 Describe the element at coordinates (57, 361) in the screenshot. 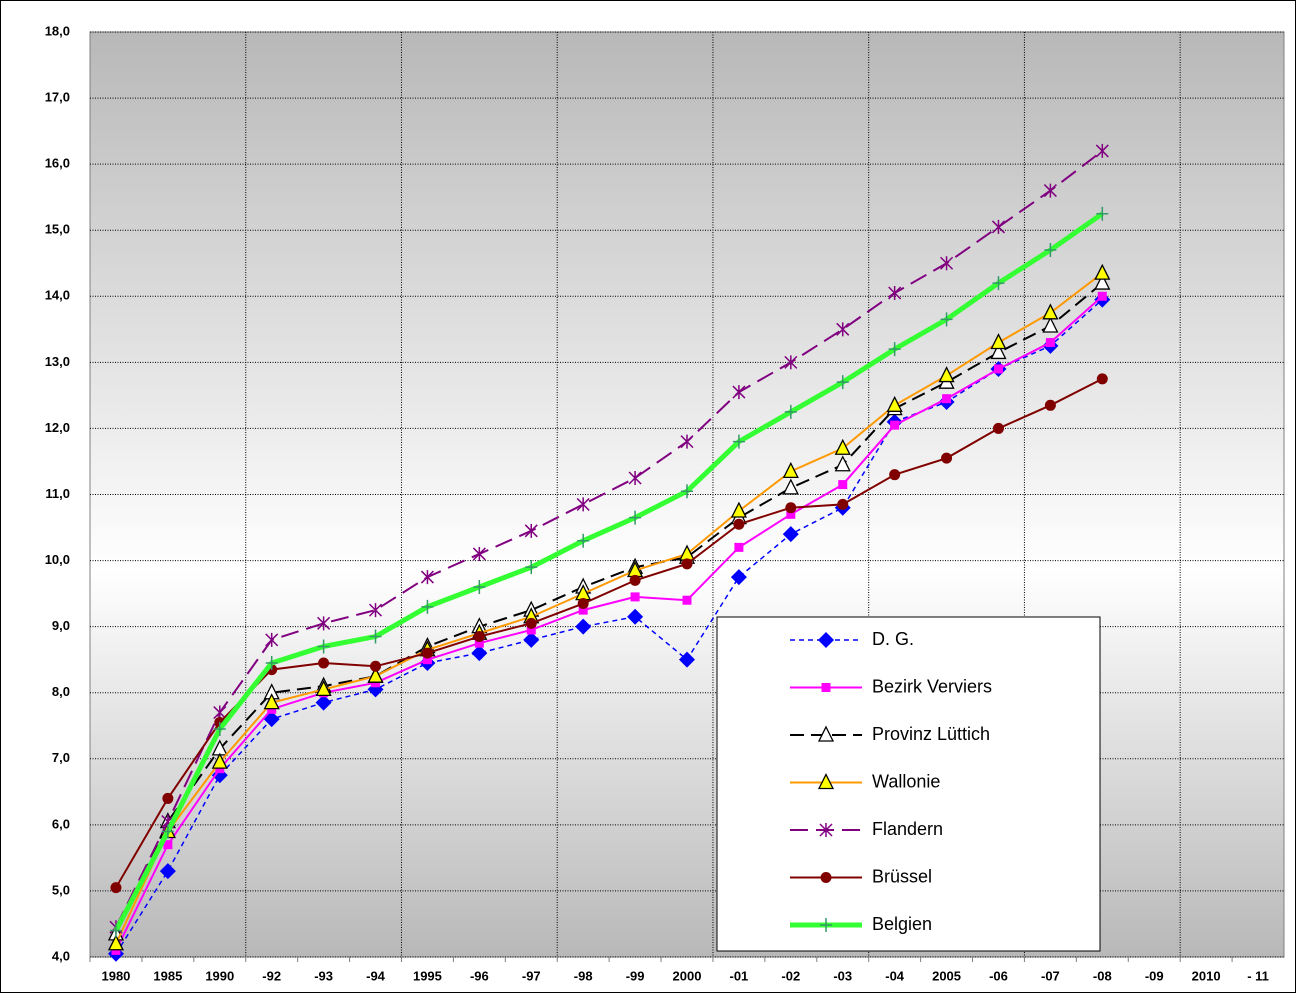

I see `y-tick-label: 13,0` at that location.